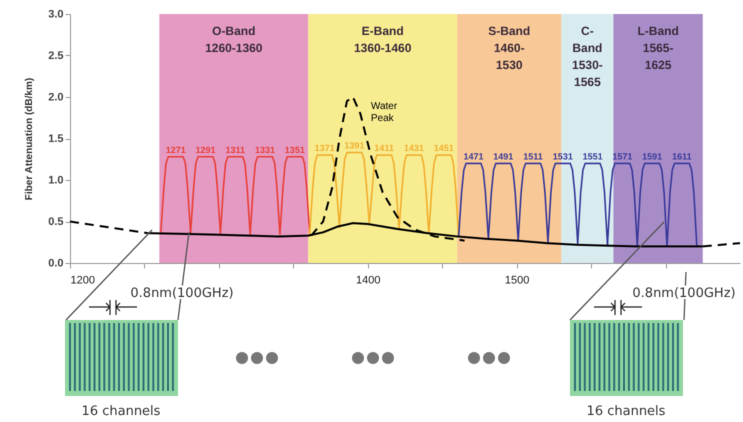 The width and height of the screenshot is (743, 422). Describe the element at coordinates (294, 149) in the screenshot. I see `series-label: 1351` at that location.